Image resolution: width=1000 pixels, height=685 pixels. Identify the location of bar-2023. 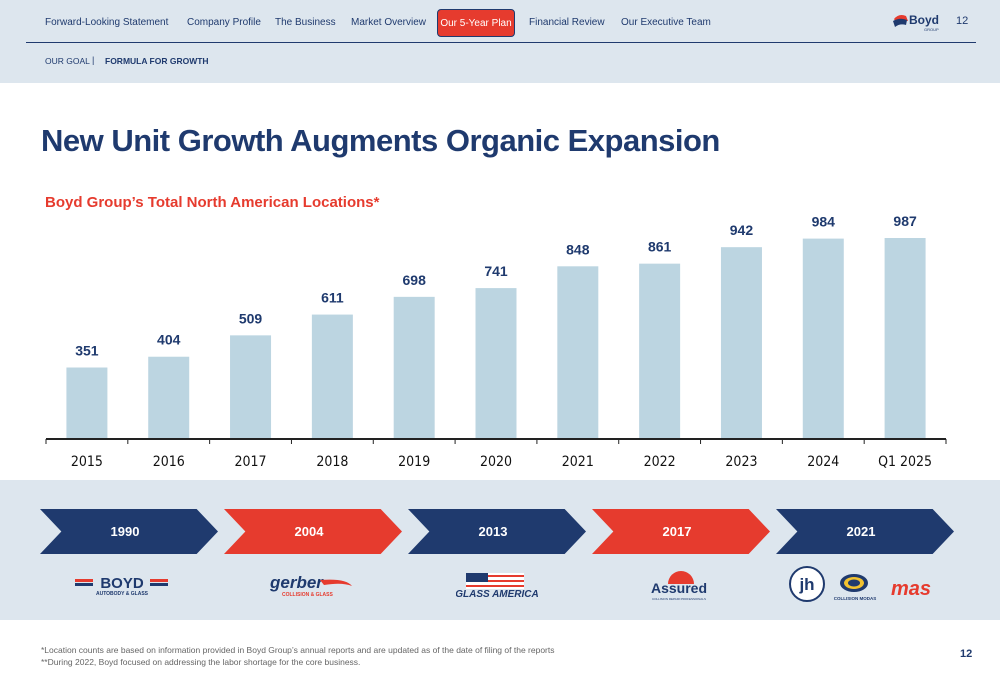
(741, 343).